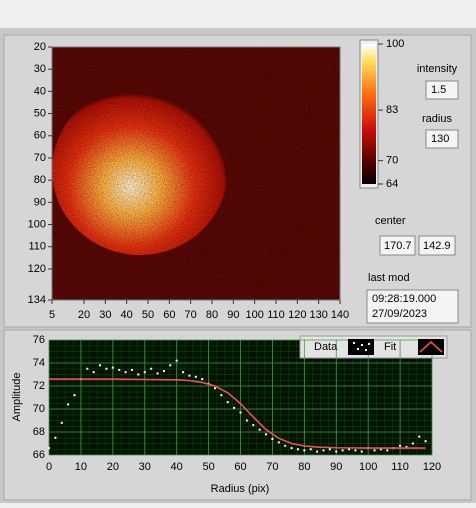 Image resolution: width=476 pixels, height=508 pixels. Describe the element at coordinates (84, 315) in the screenshot. I see `x-tick-label: 20` at that location.